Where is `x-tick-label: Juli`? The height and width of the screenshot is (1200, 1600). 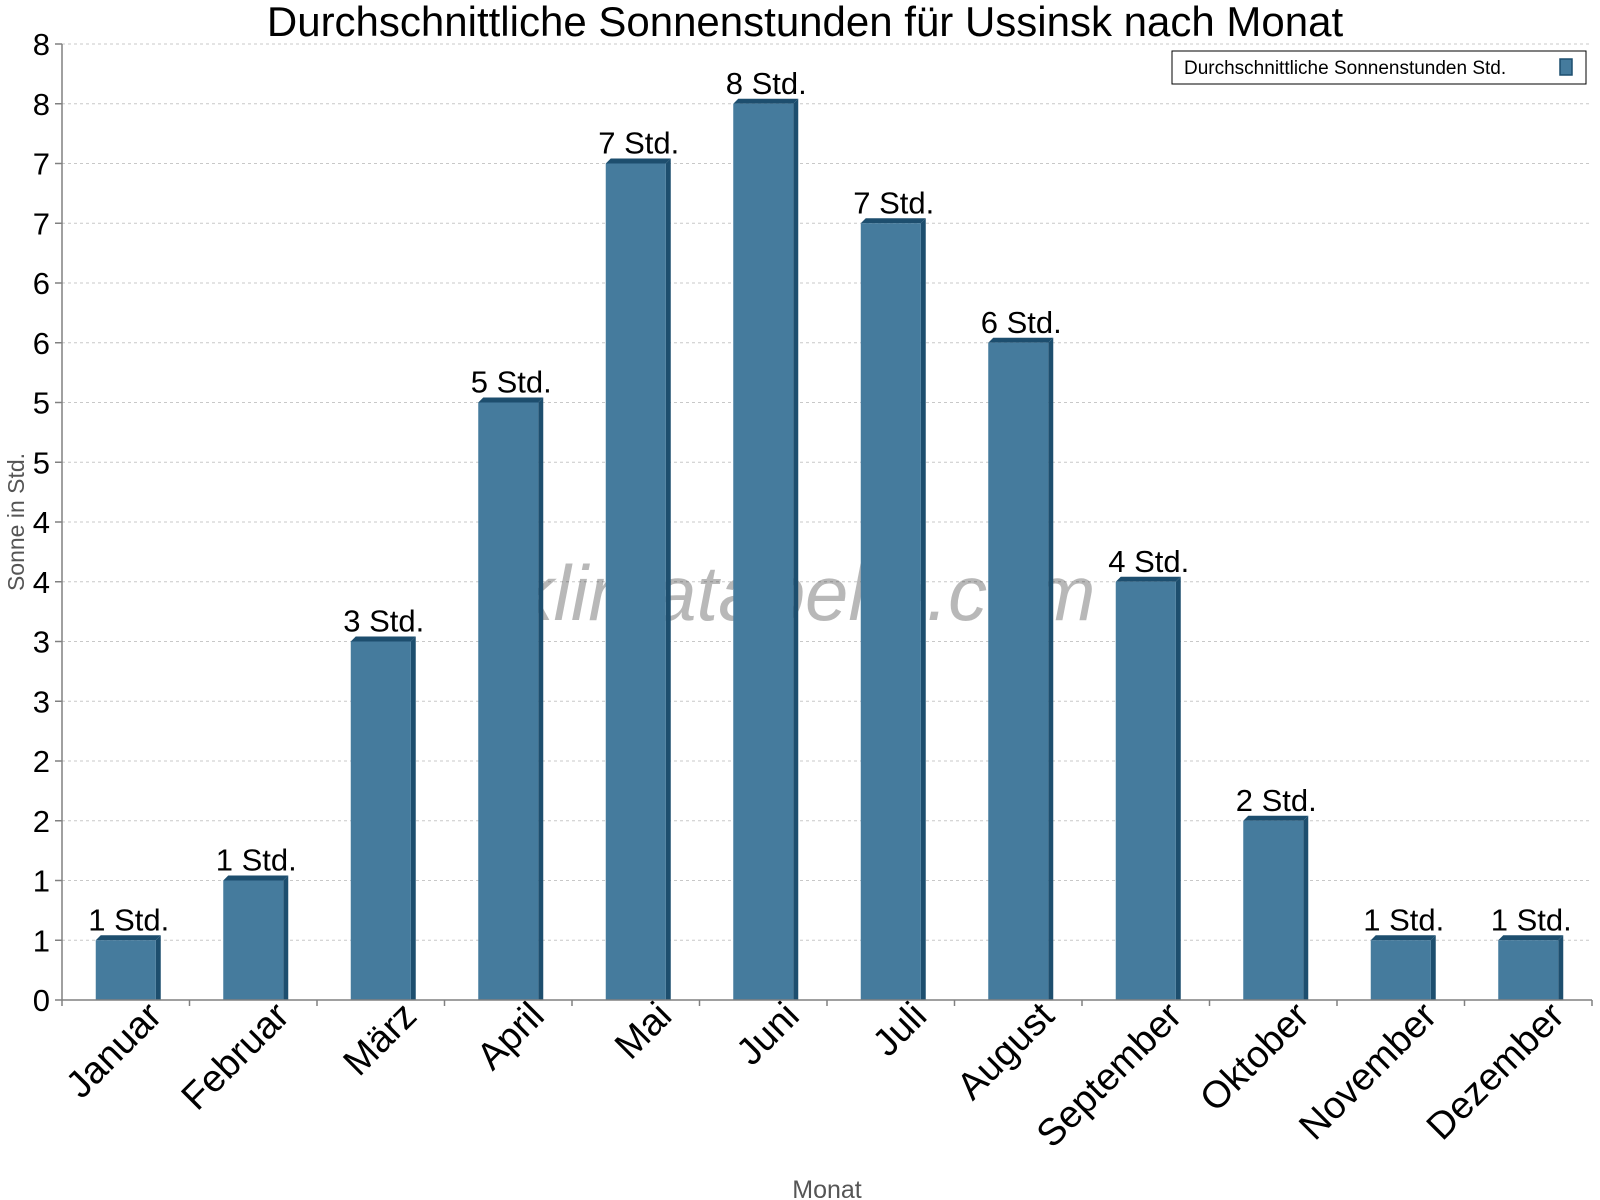
x-tick-label: Juli is located at coordinates (900, 1030).